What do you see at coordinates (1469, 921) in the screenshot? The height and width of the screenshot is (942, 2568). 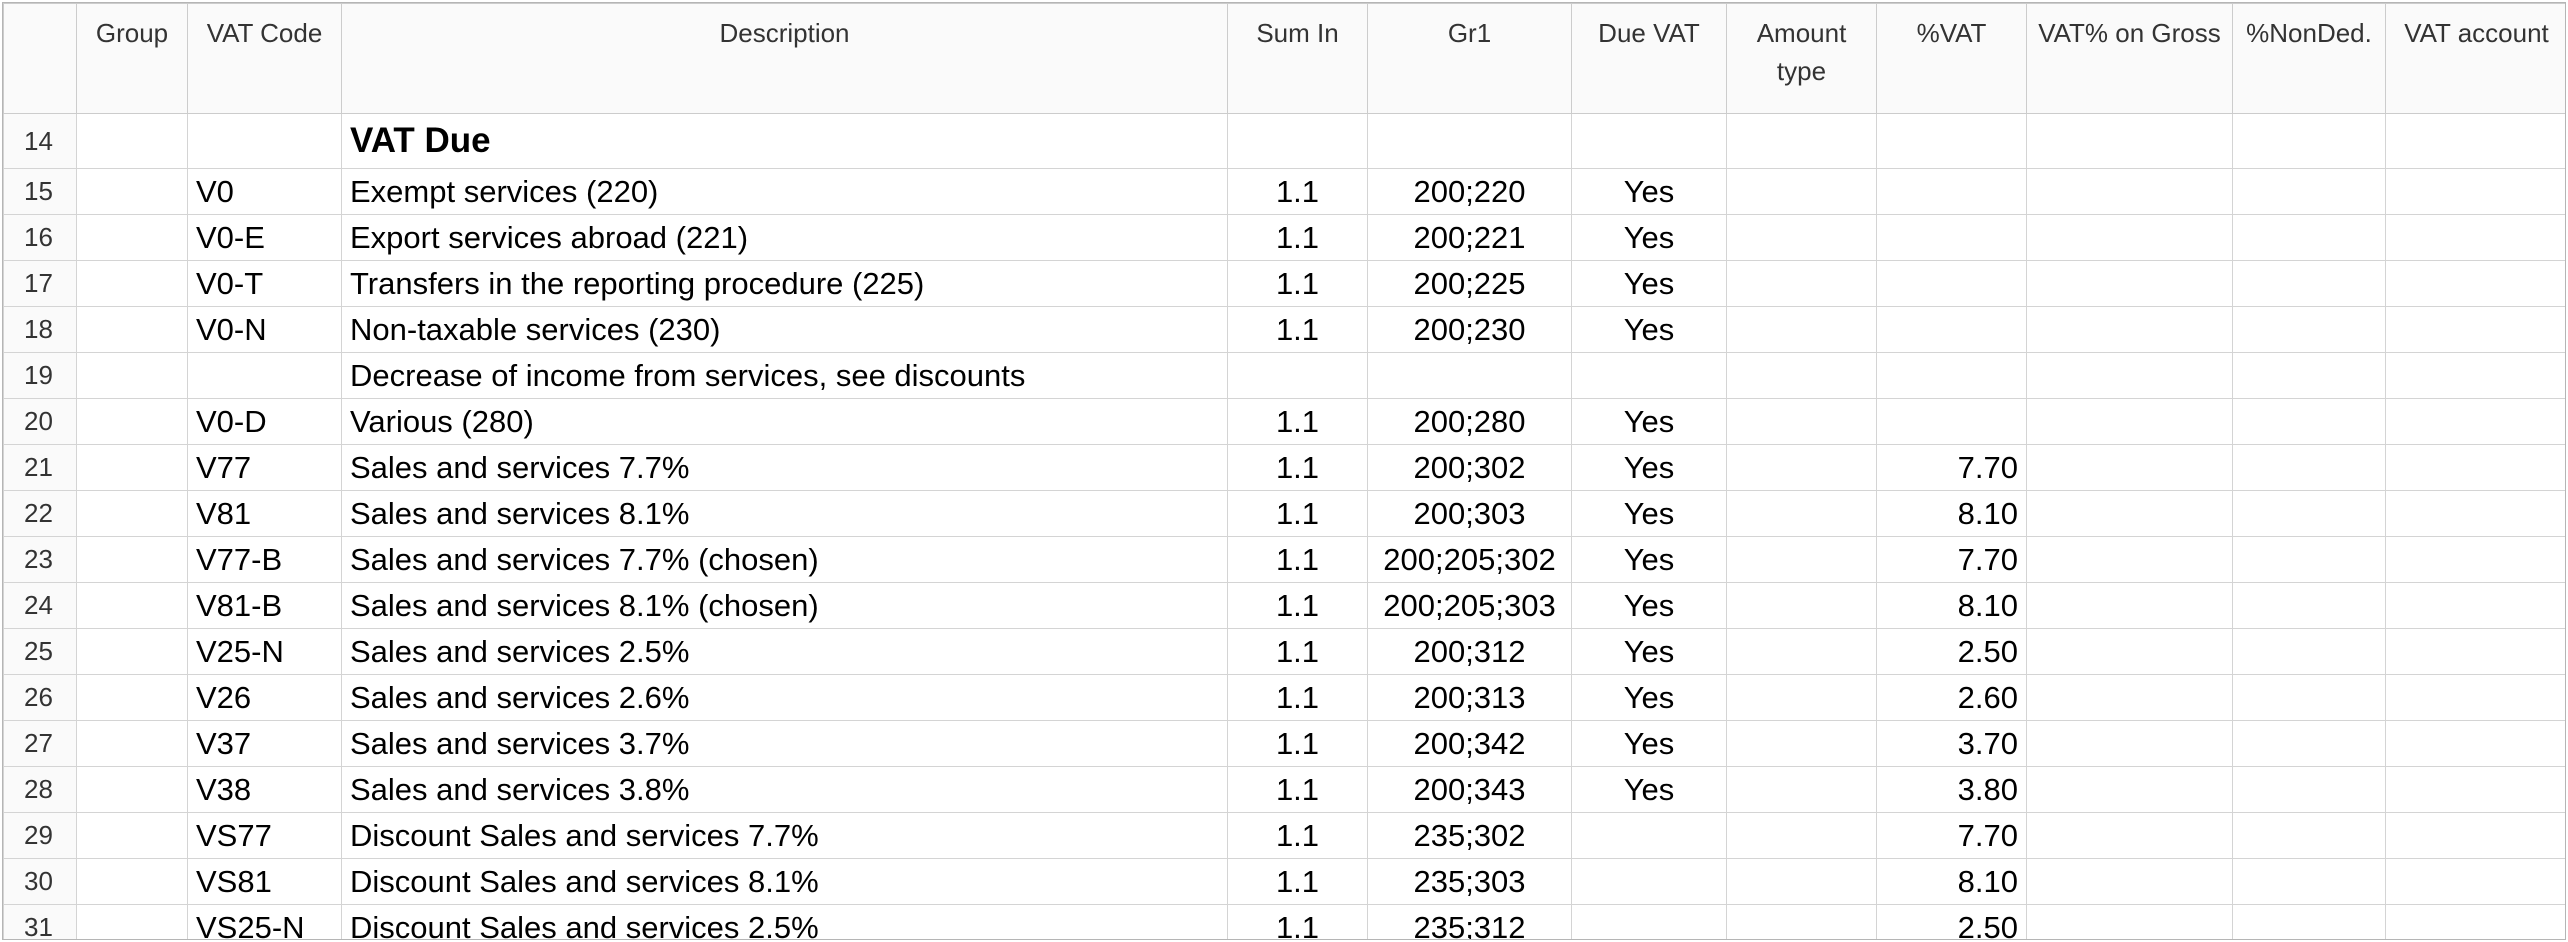 I see `cell-gr1: 235;312` at bounding box center [1469, 921].